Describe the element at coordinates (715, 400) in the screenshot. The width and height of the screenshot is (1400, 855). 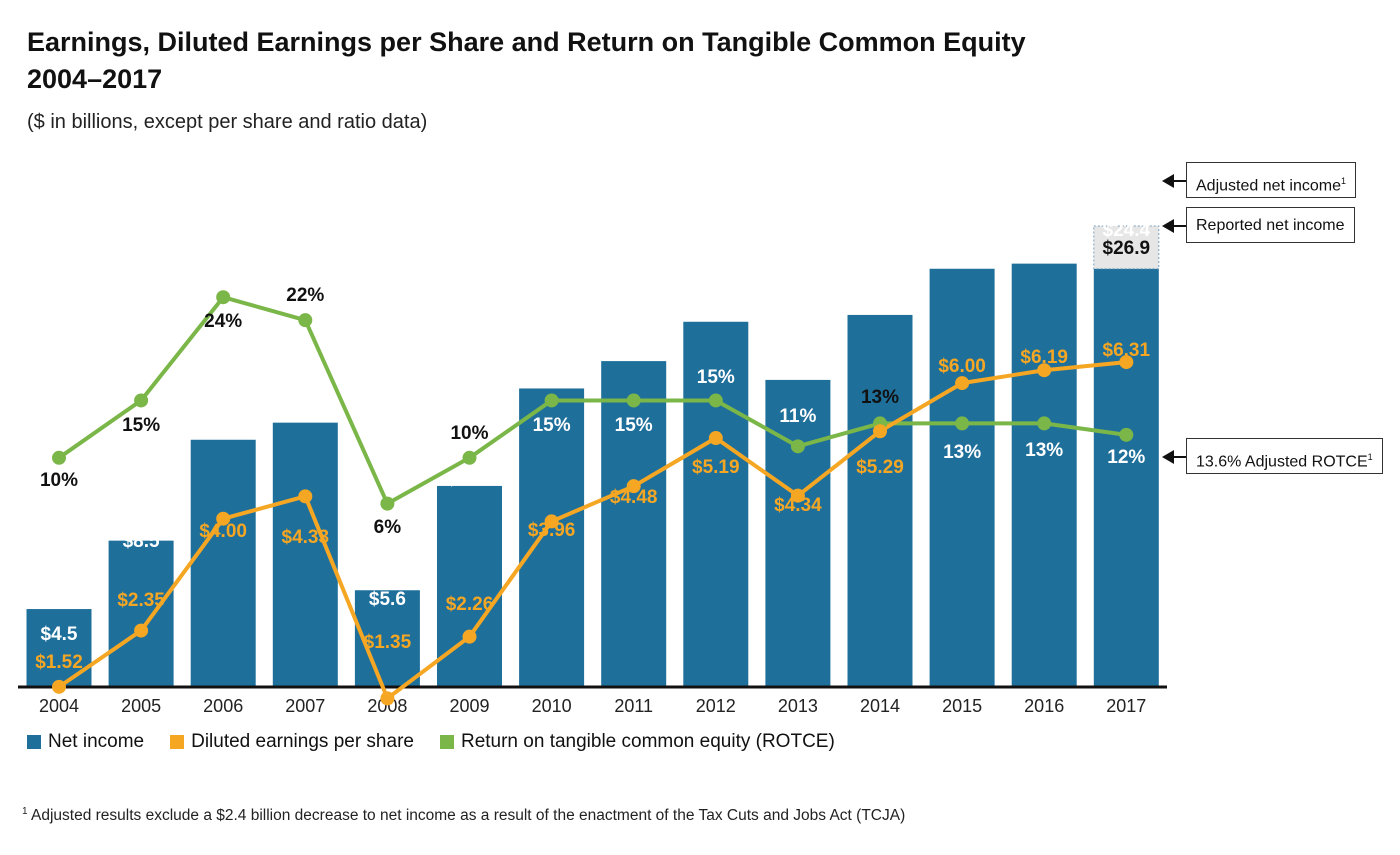
I see `rotce-point-2012` at that location.